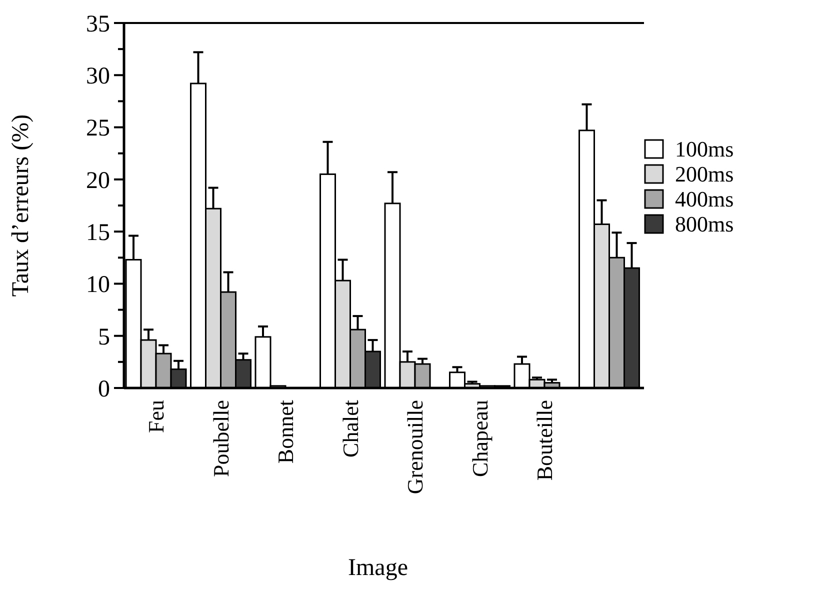  What do you see at coordinates (221, 438) in the screenshot?
I see `x-tick-label: Poubelle` at bounding box center [221, 438].